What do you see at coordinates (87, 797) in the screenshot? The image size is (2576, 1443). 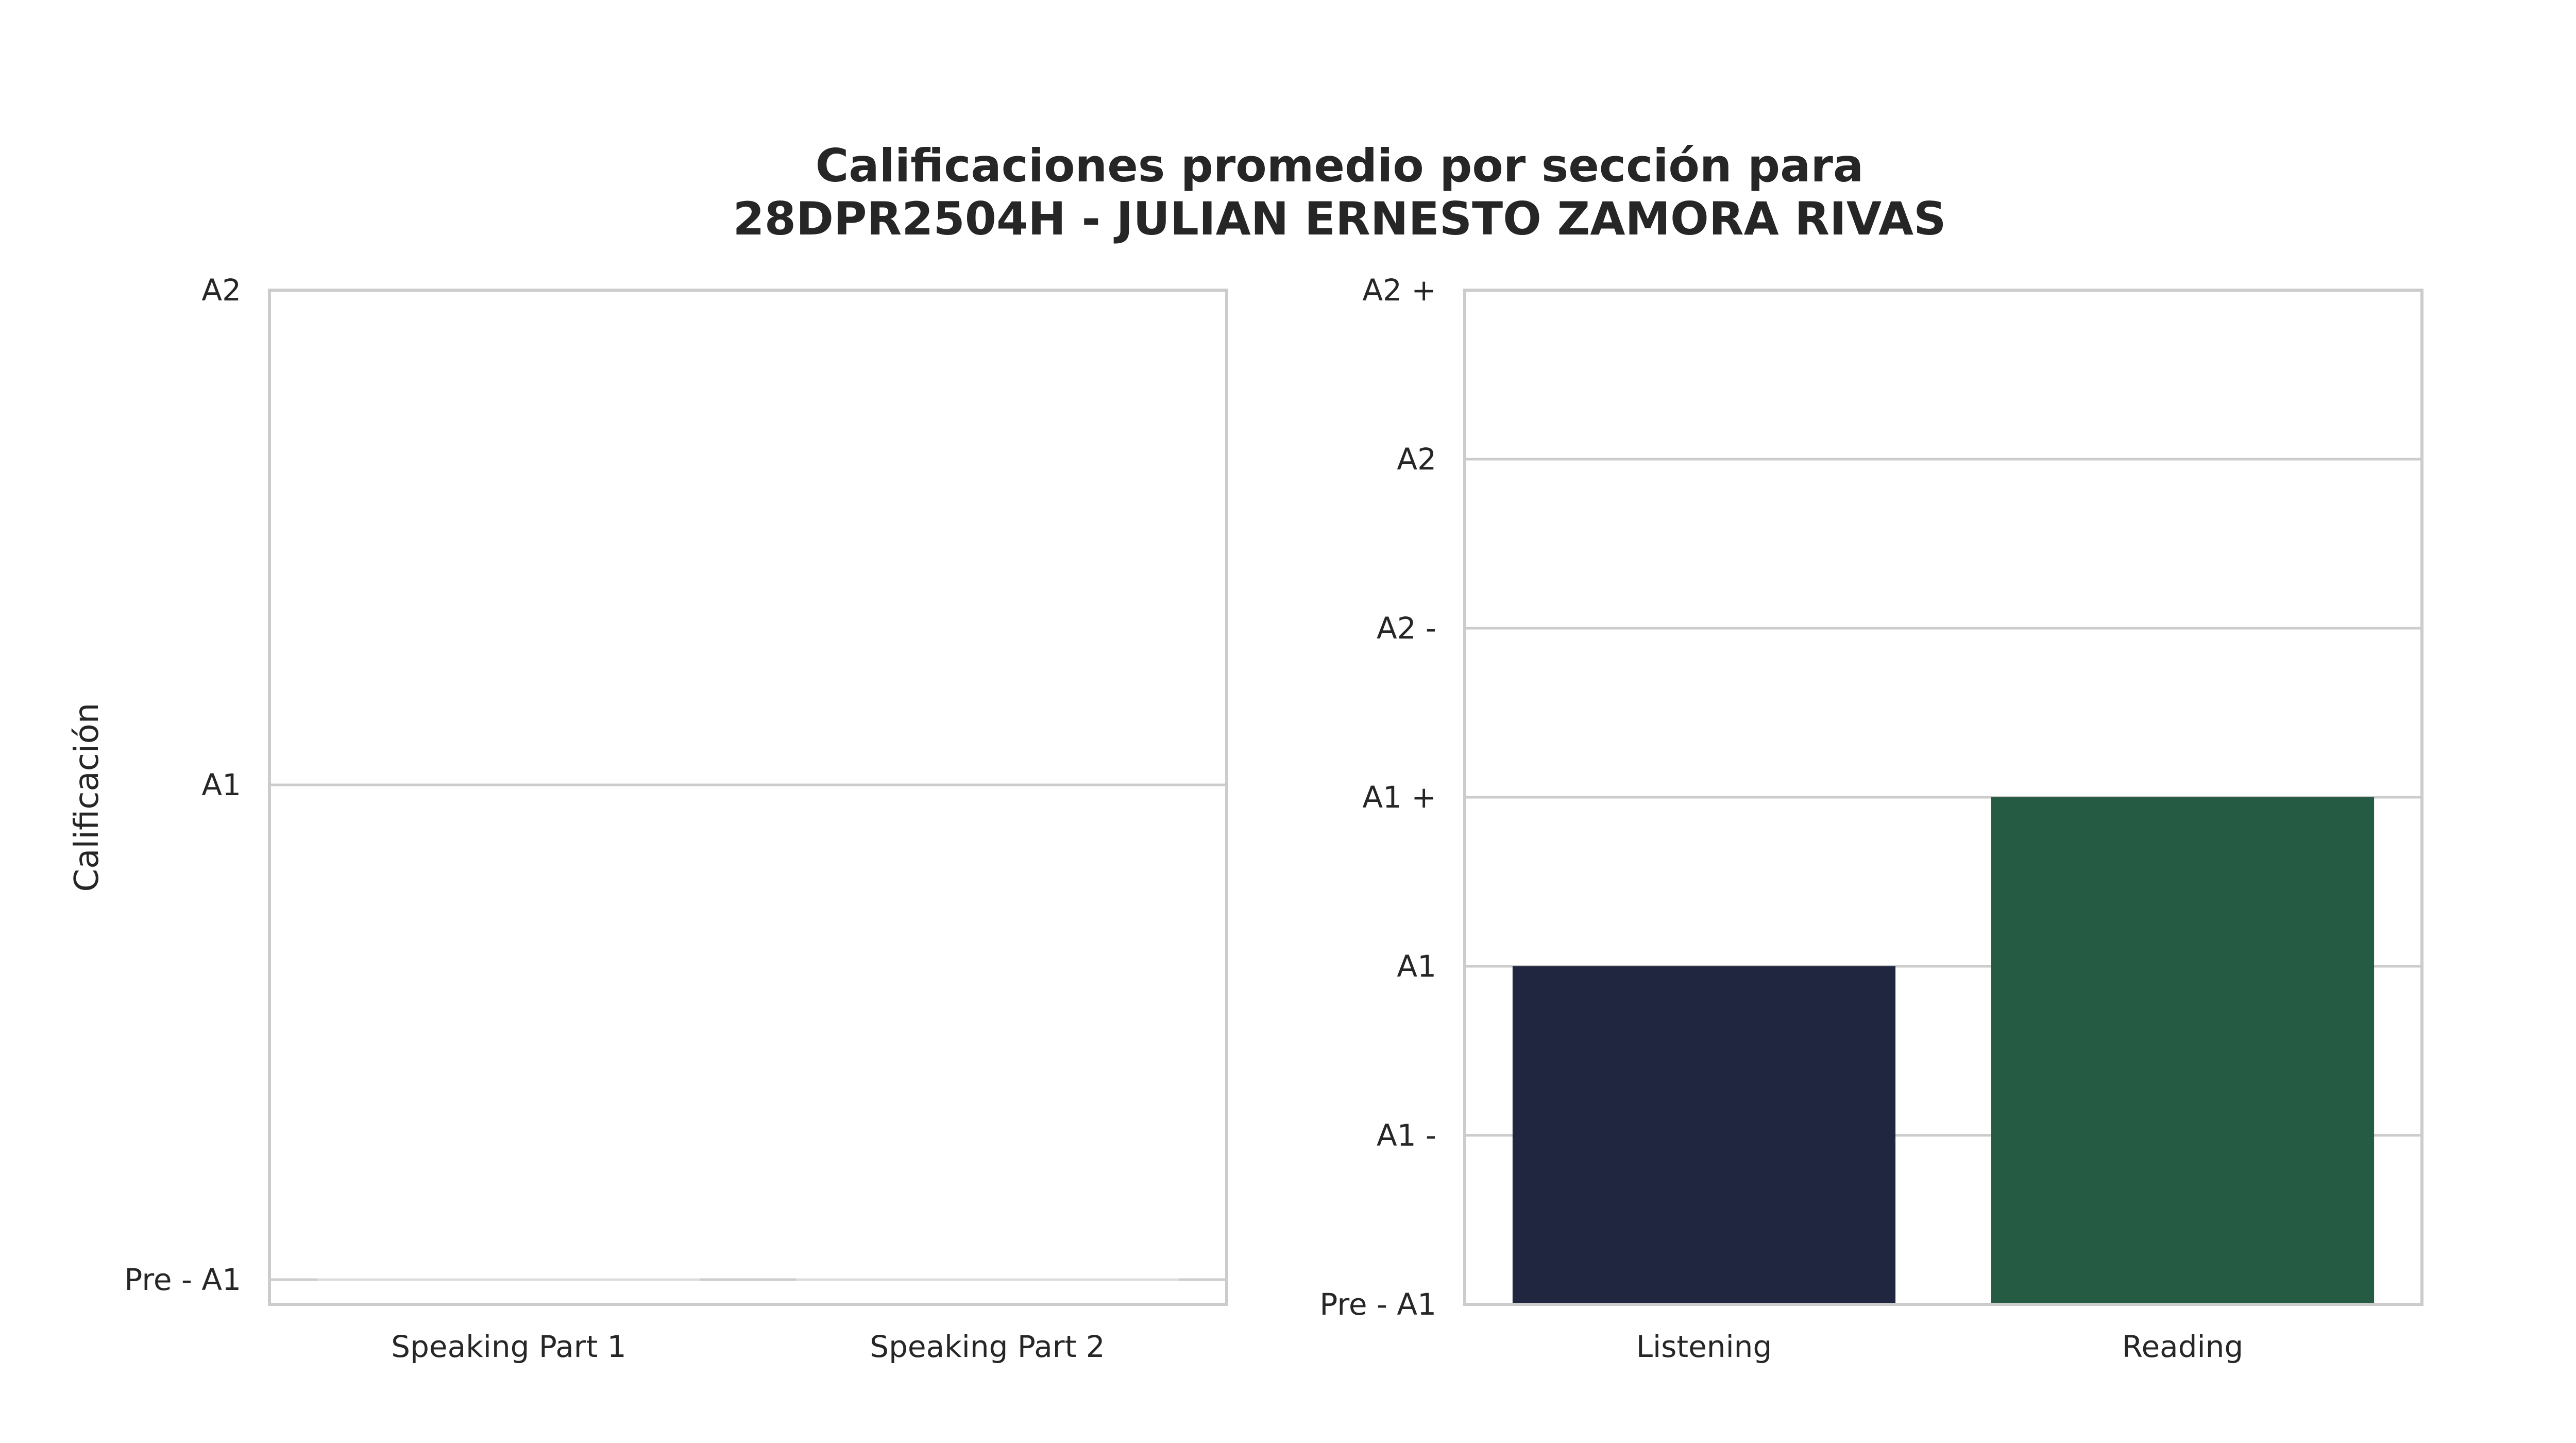 I see `y-axis-label: Calificación` at bounding box center [87, 797].